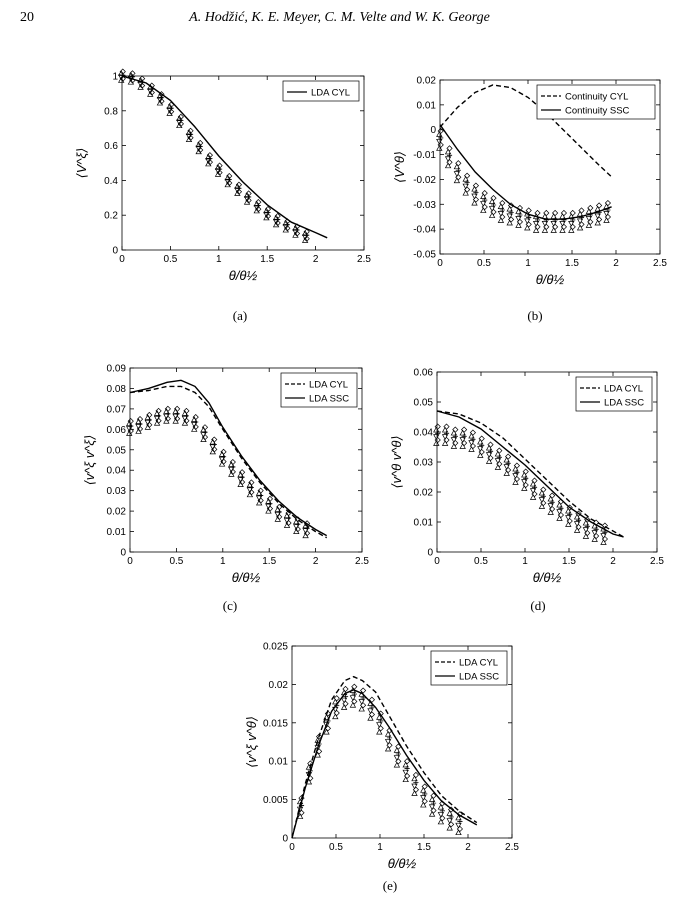 Image resolution: width=679 pixels, height=920 pixels. What do you see at coordinates (123, 553) in the screenshot?
I see `y-tick-label: 0` at bounding box center [123, 553].